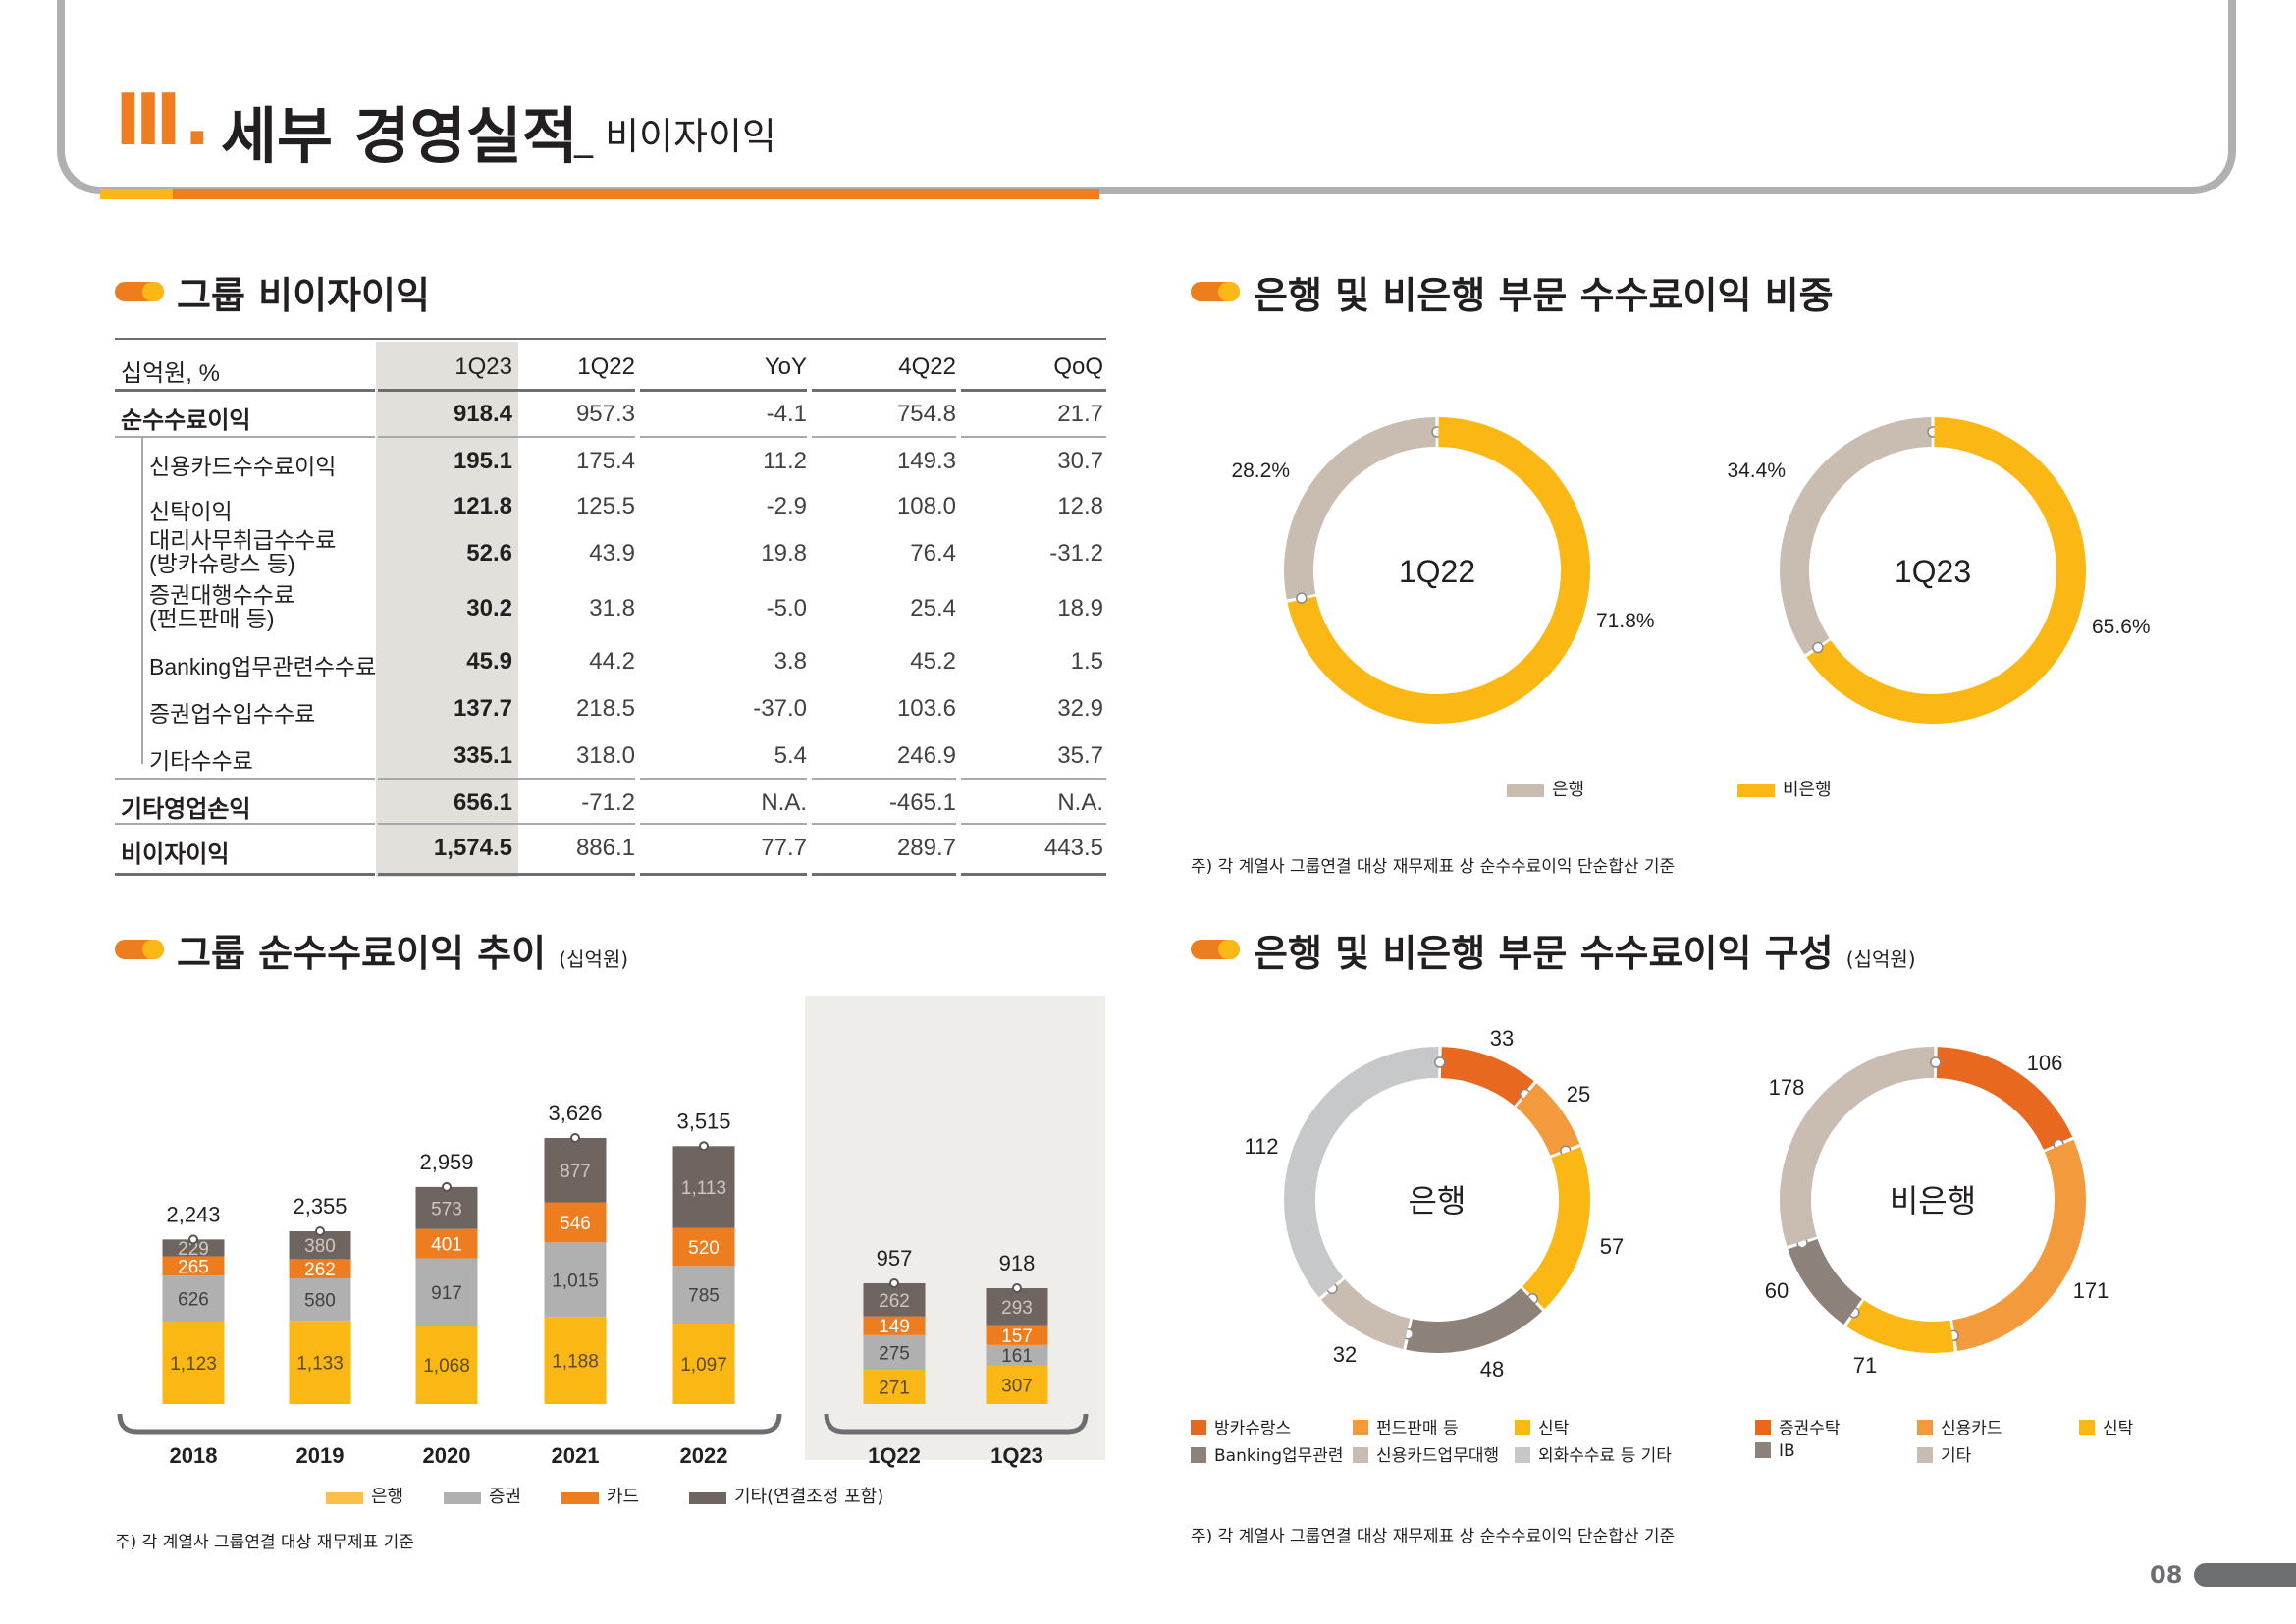 The image size is (2296, 1624). Describe the element at coordinates (489, 608) in the screenshot. I see `table-cell: 30.2` at that location.